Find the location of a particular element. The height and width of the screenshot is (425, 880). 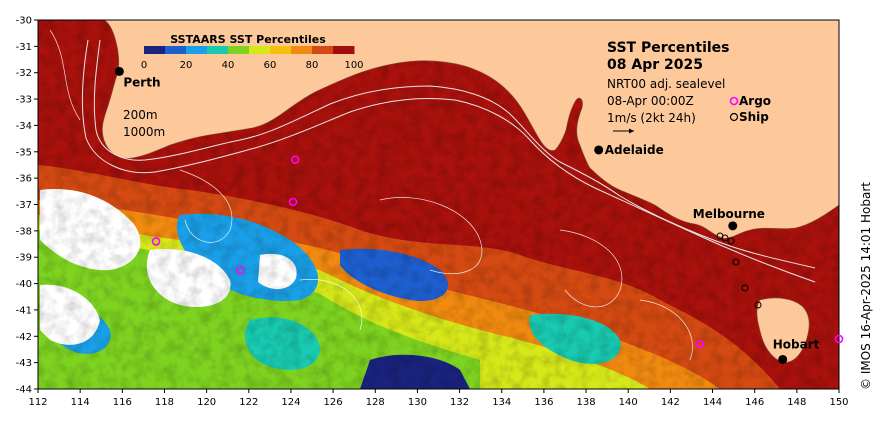

y-tick-label: -31 is located at coordinates (24, 47).